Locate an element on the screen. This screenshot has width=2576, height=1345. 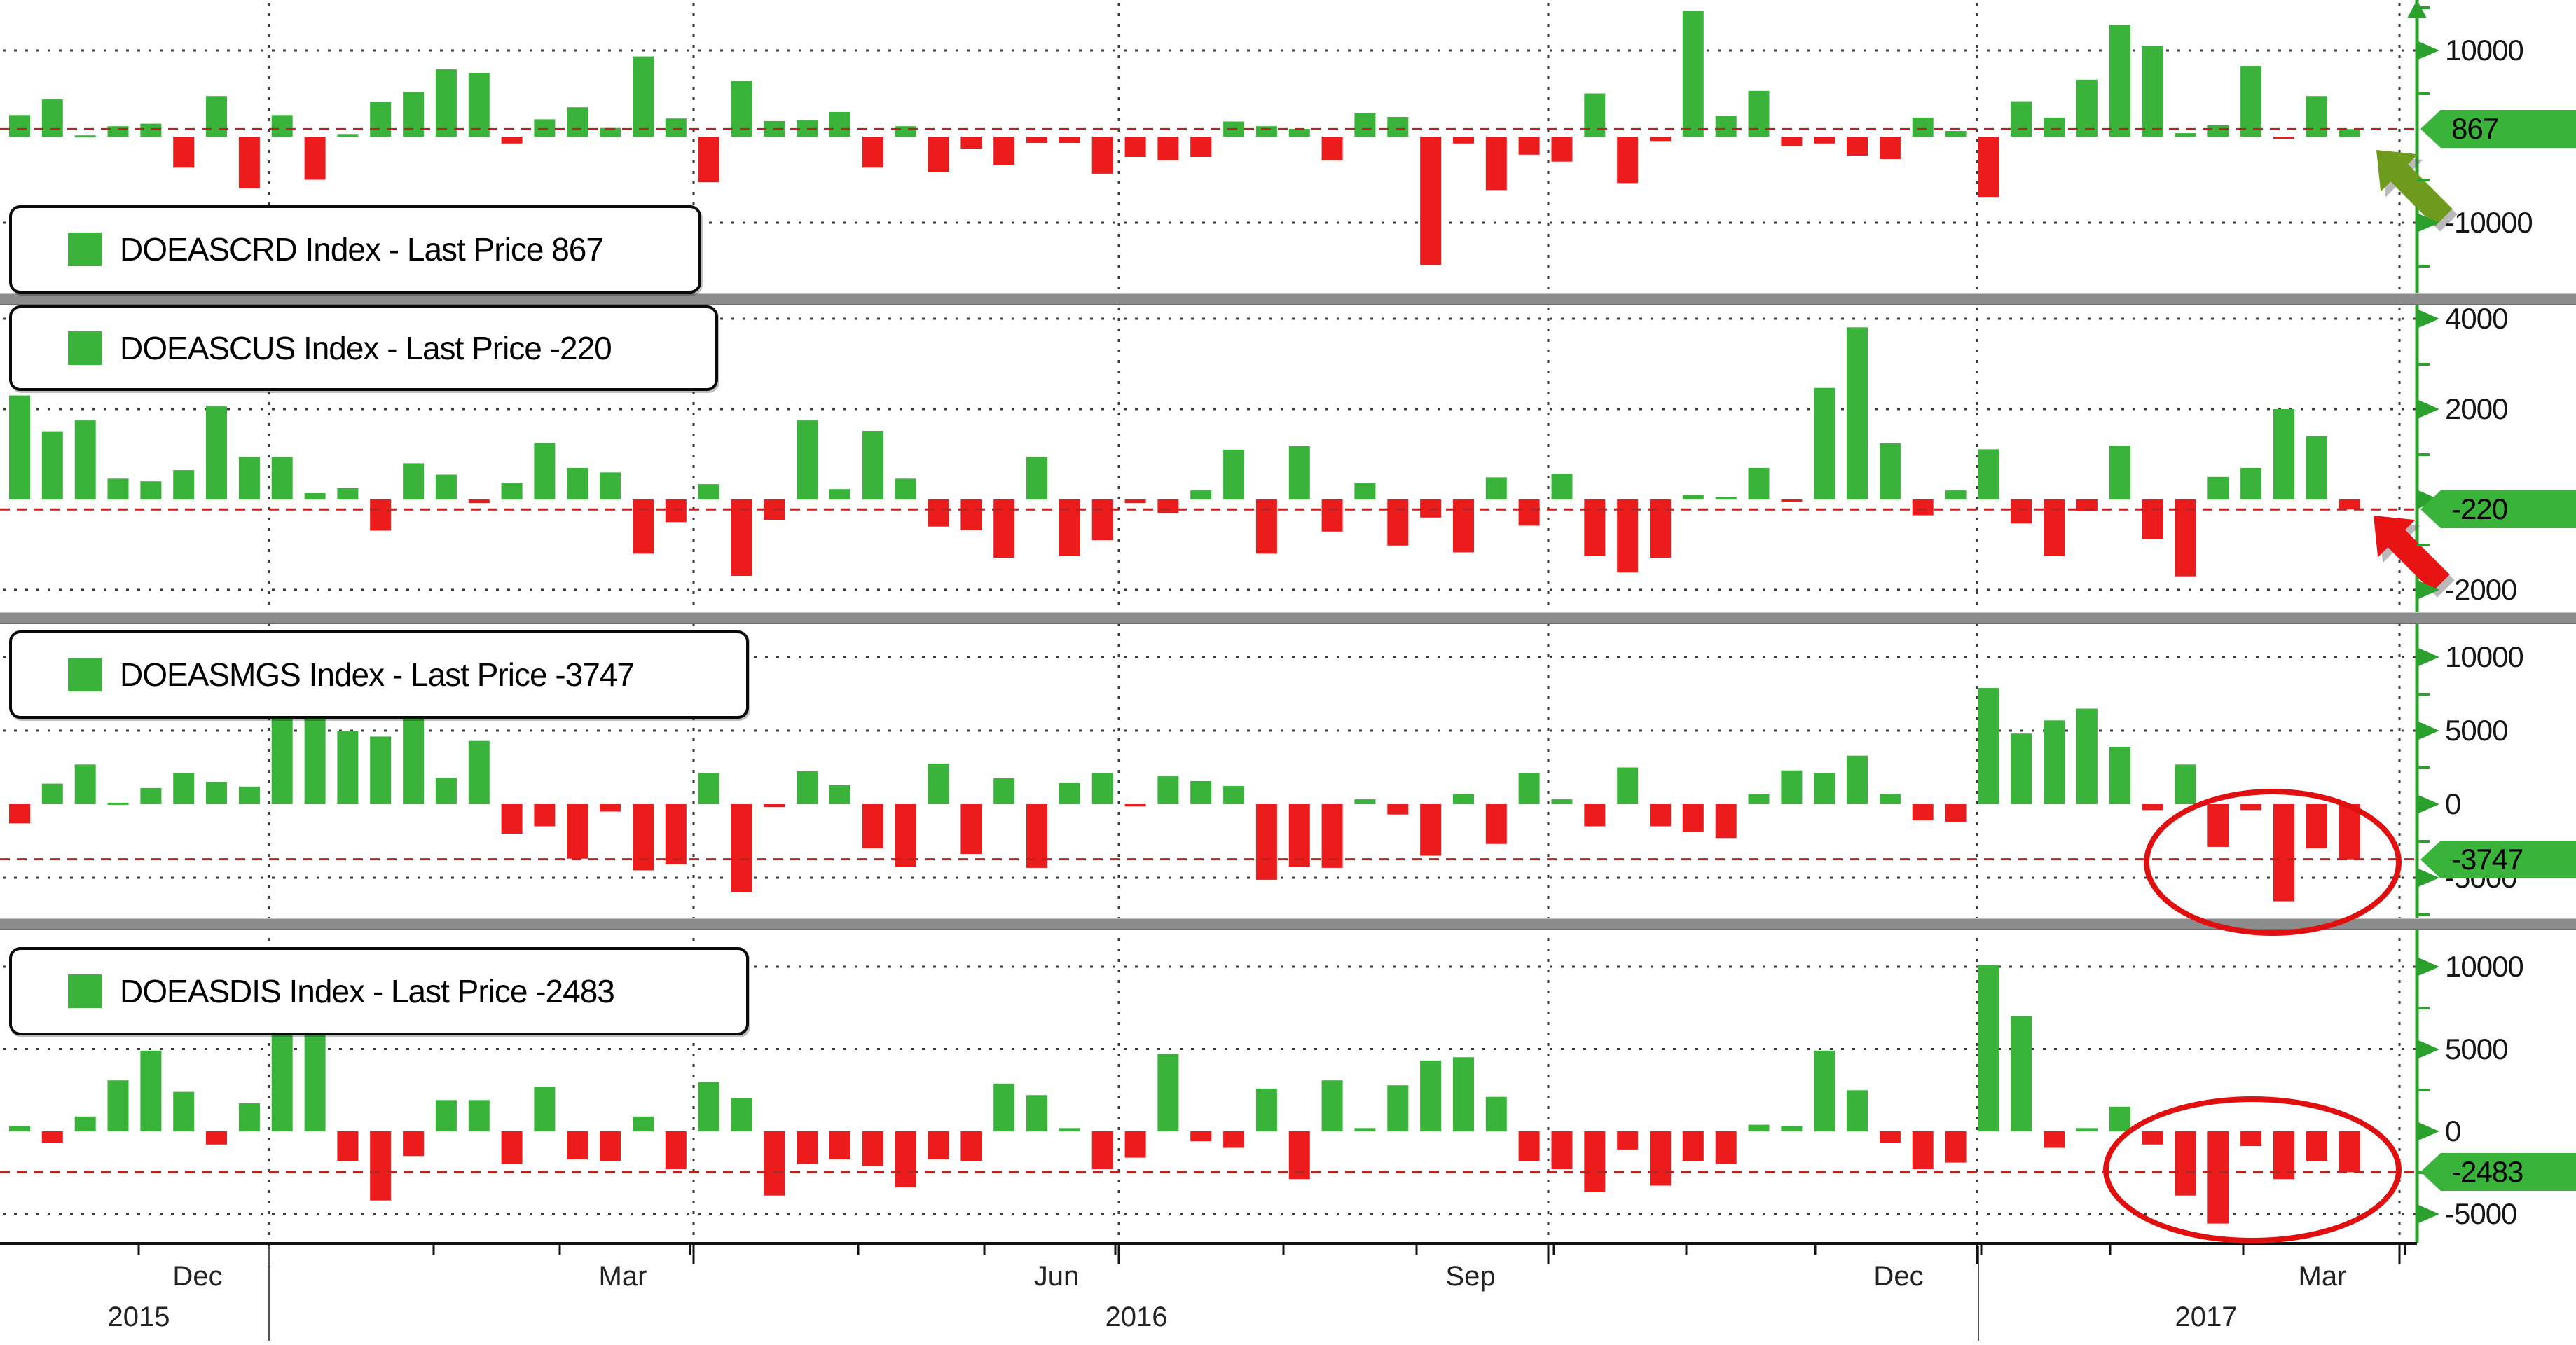
annotation-ellipse-gasoline is located at coordinates (2273, 863).